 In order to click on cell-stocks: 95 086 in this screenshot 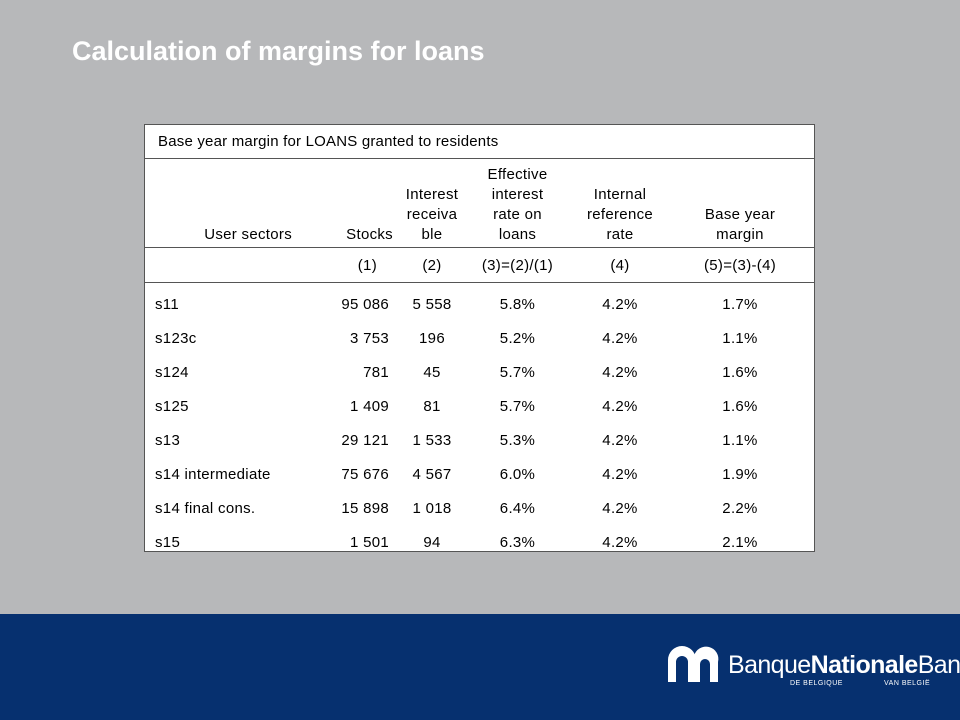, I will do `click(365, 304)`.